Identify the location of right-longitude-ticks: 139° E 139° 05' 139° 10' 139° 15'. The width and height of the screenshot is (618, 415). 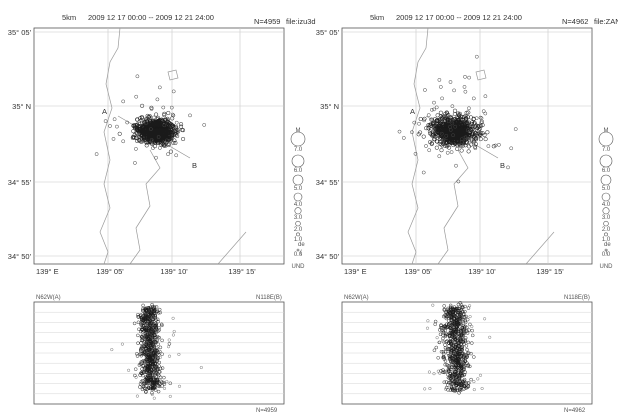
(454, 271).